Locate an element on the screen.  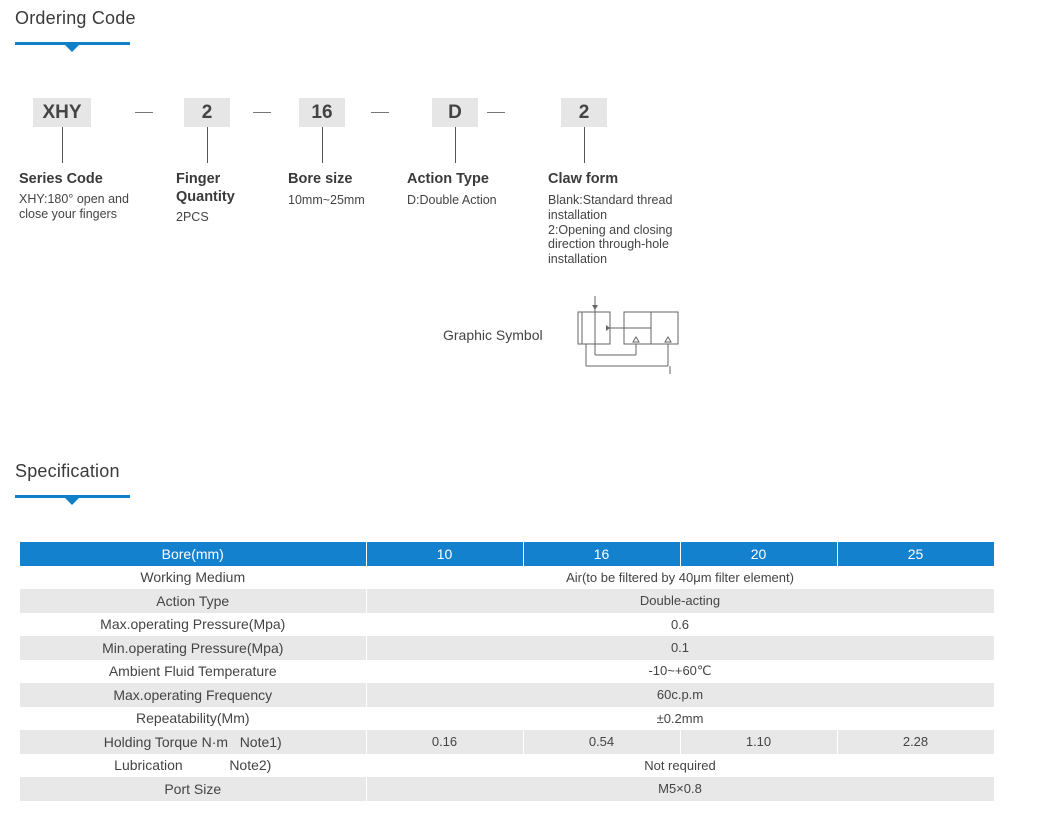
table-header-row: Bore(mm) 10 16 20 25 is located at coordinates (507, 554).